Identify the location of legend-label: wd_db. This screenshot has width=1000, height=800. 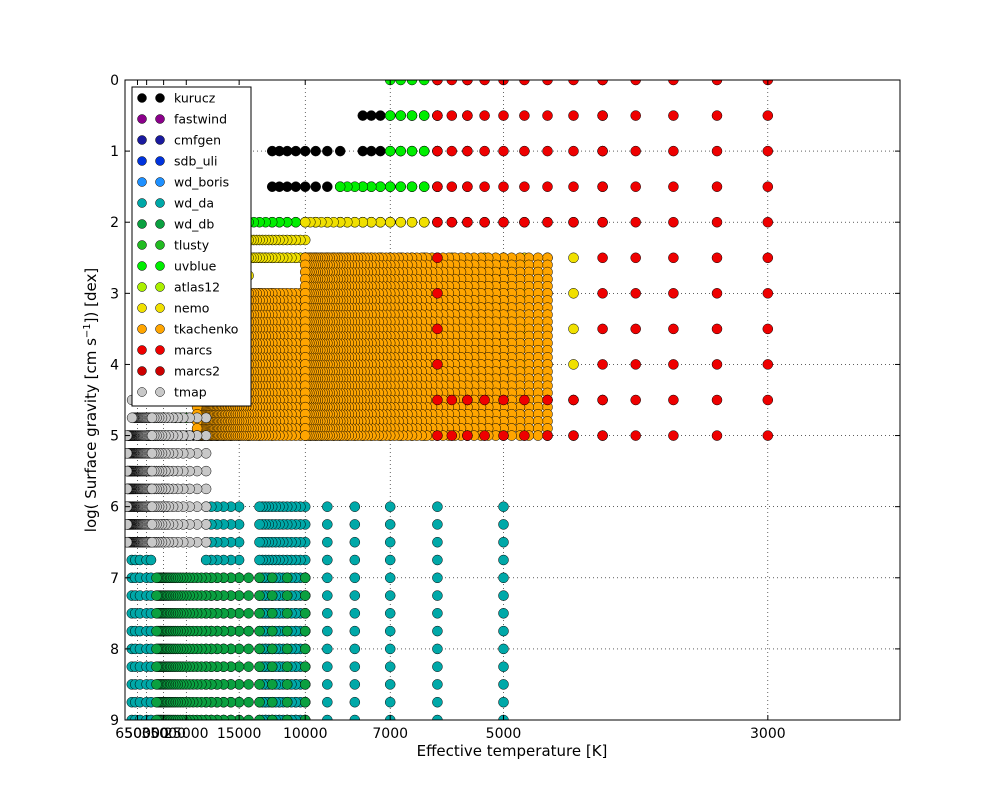
(194, 224).